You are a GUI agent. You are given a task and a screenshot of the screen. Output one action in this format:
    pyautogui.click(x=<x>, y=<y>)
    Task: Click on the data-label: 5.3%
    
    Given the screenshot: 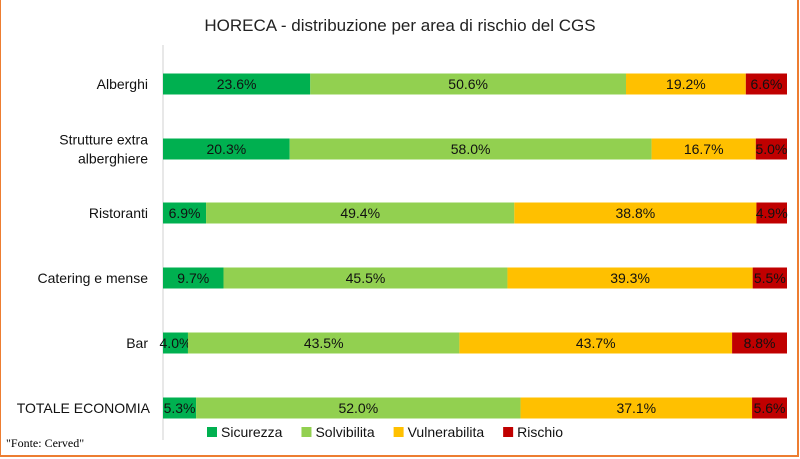 What is the action you would take?
    pyautogui.click(x=180, y=408)
    